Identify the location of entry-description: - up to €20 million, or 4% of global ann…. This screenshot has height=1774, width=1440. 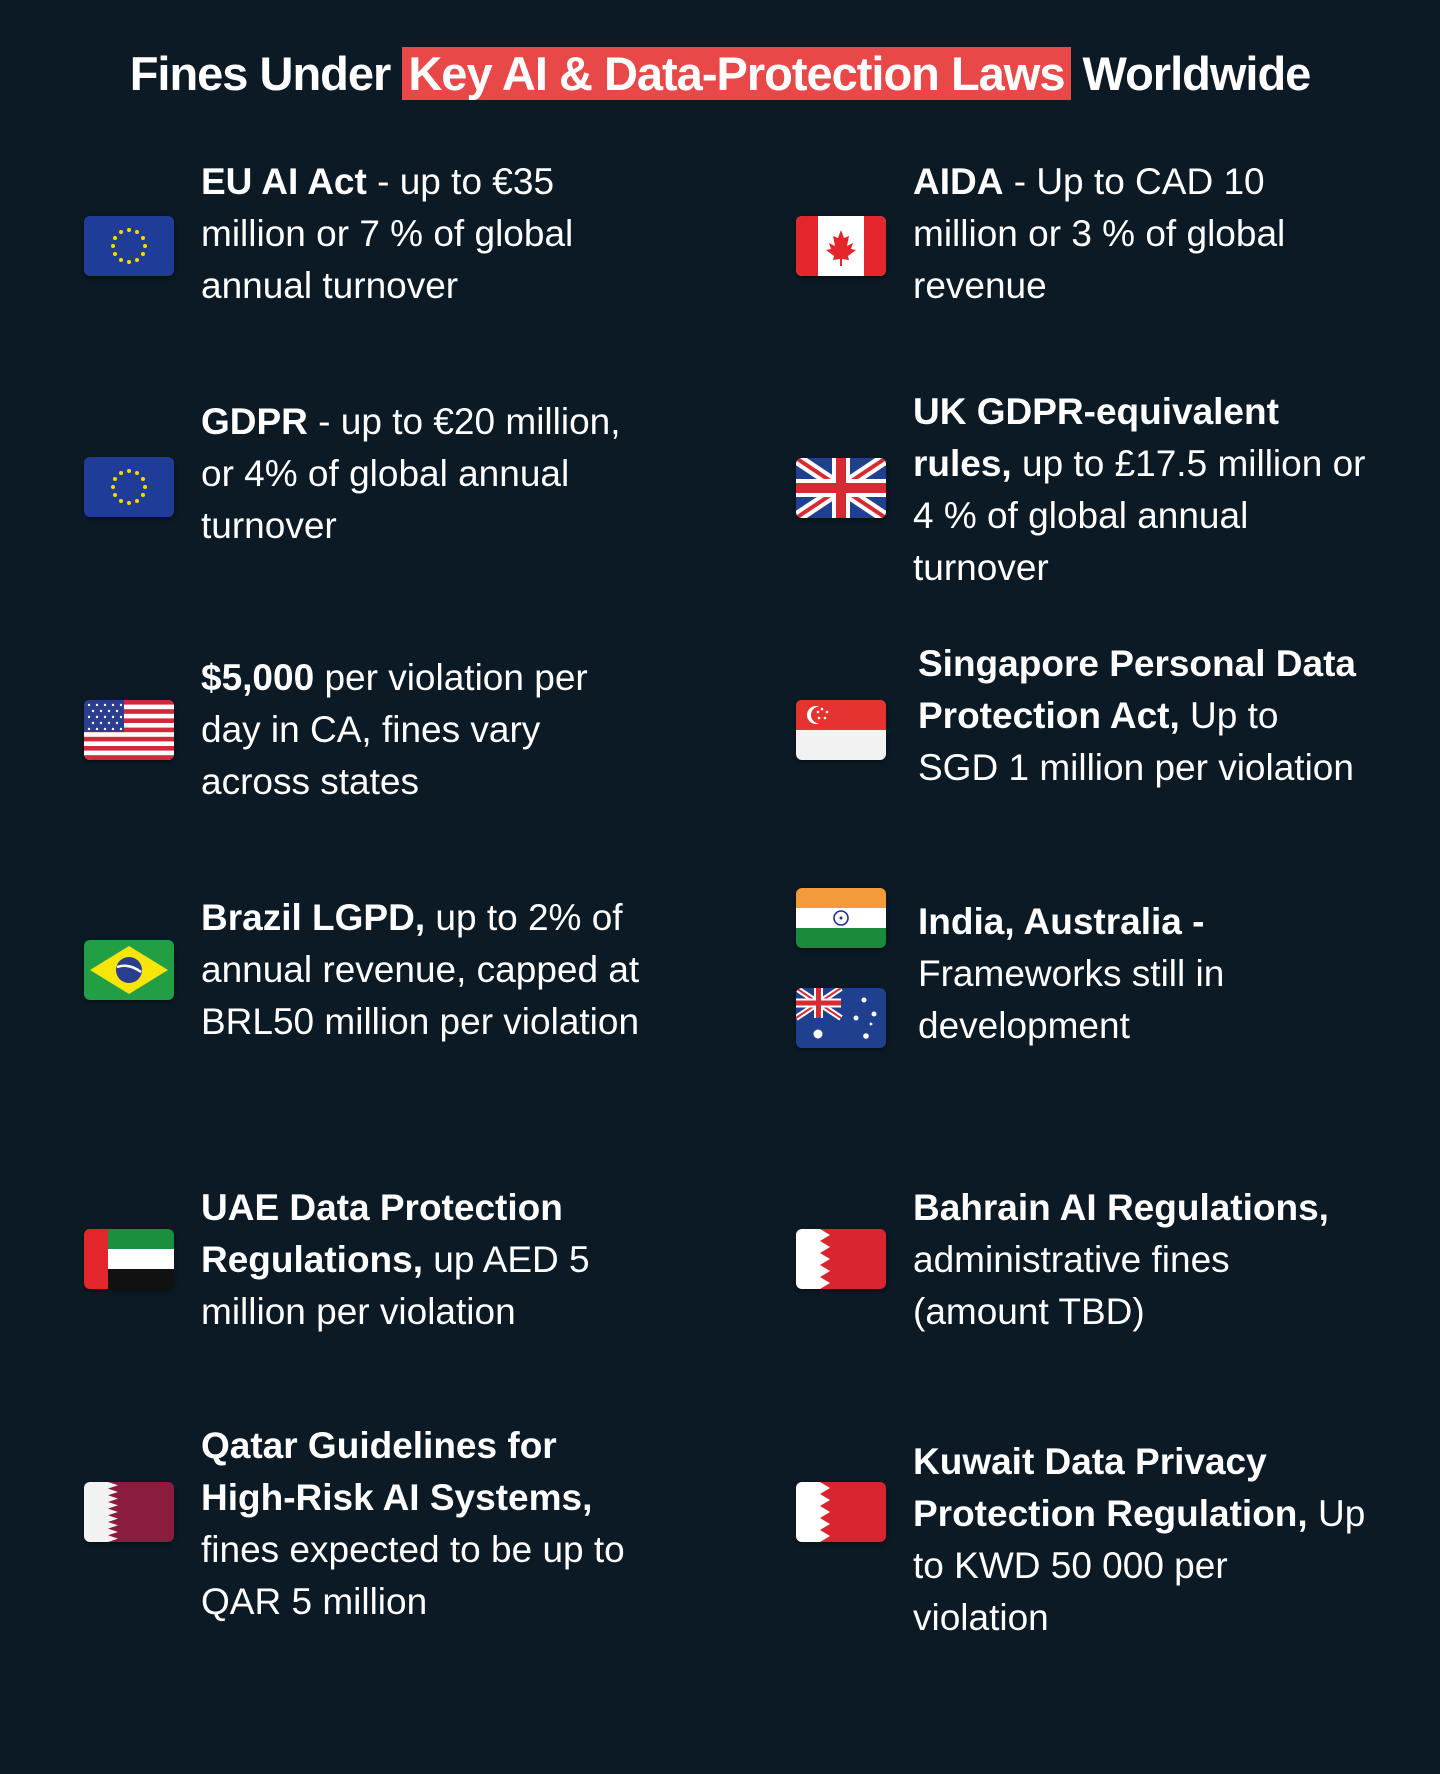
(411, 473).